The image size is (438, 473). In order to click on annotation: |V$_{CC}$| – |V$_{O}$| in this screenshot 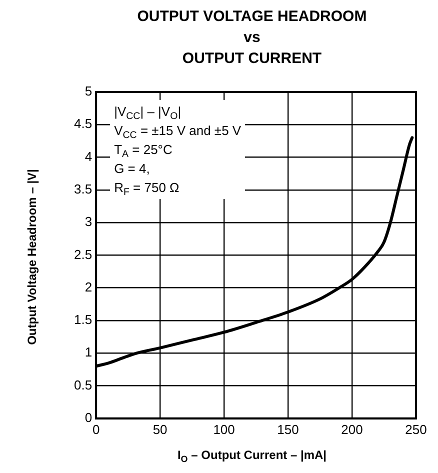, I will do `click(148, 113)`.